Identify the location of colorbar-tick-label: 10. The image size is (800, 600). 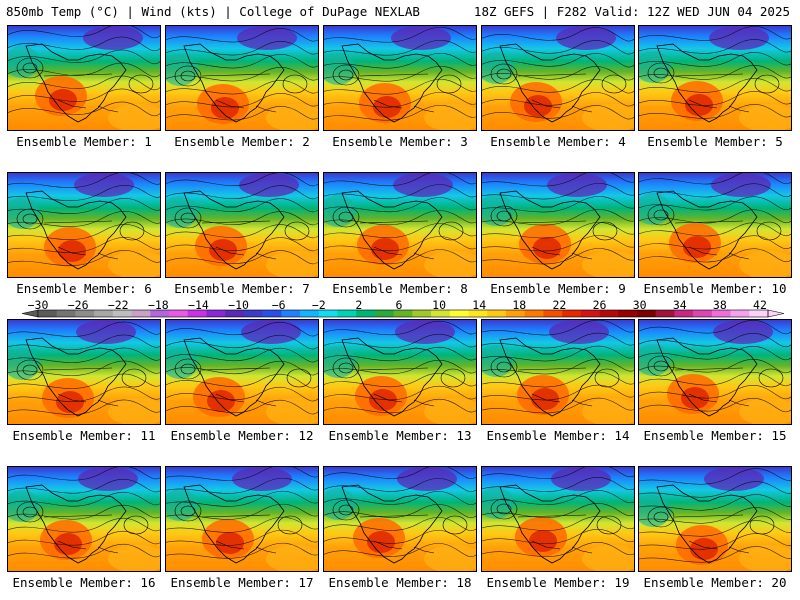
(439, 305).